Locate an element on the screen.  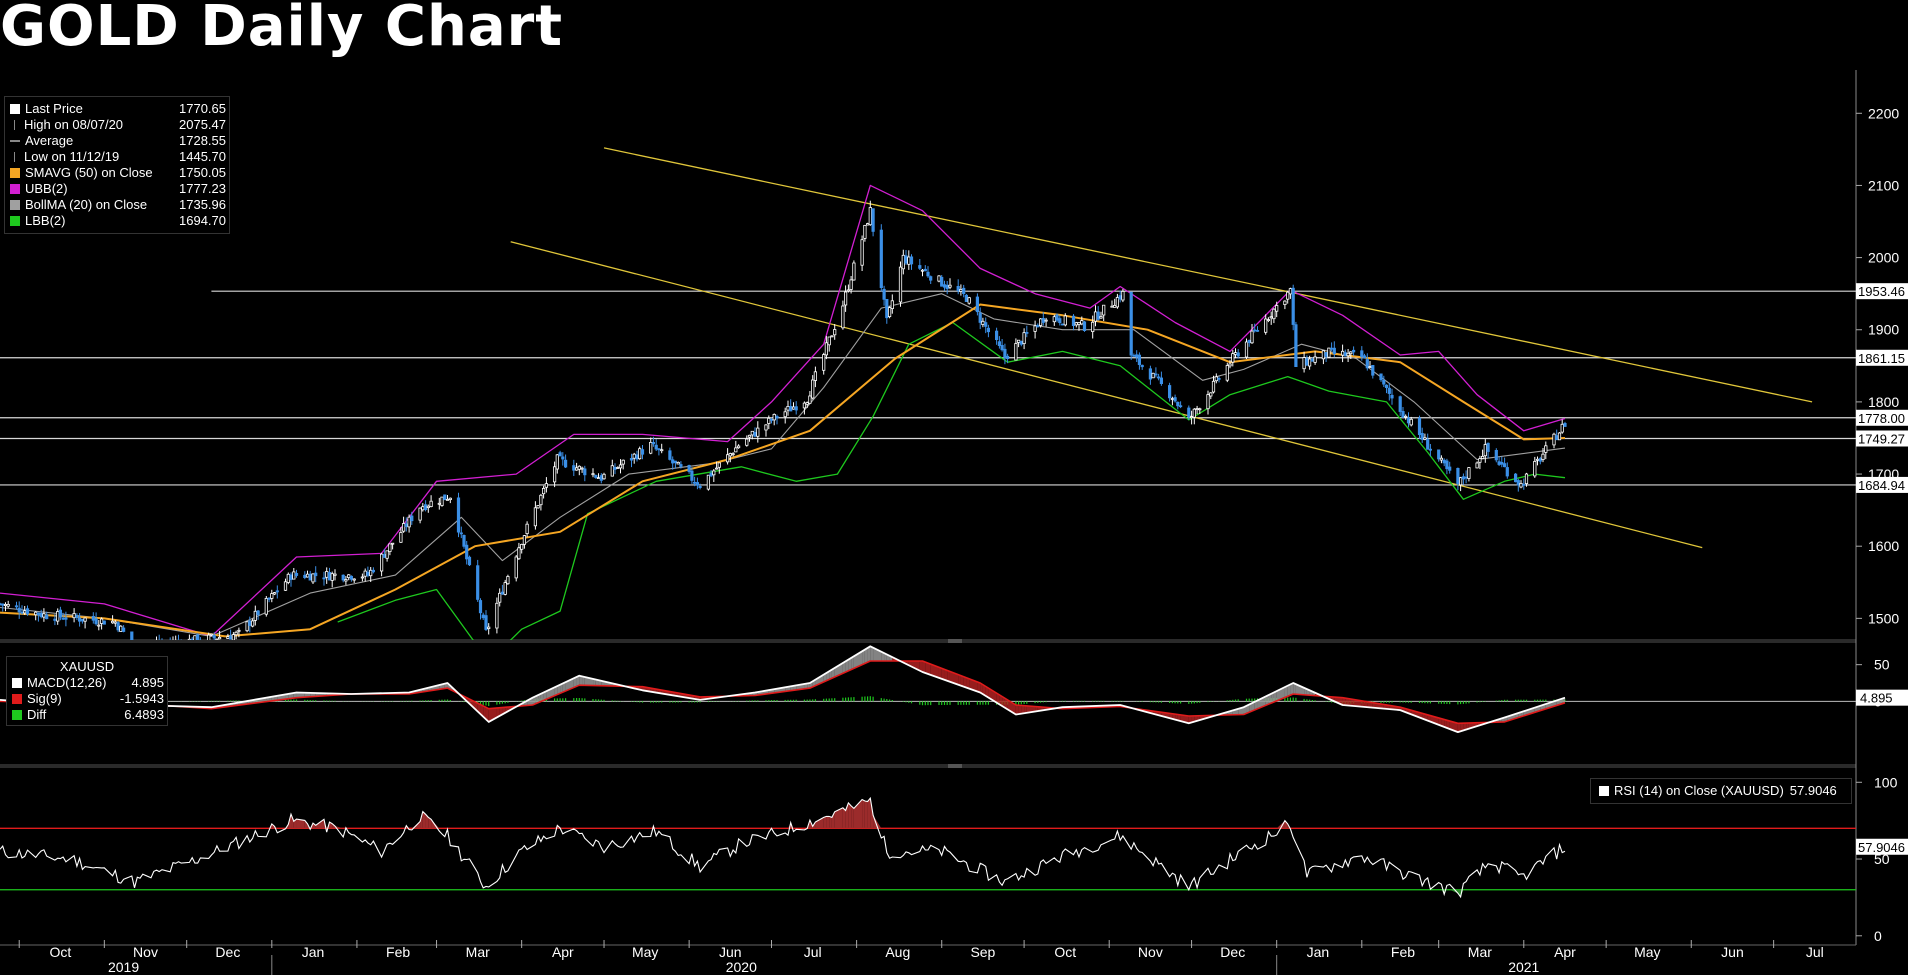
legend-value: 2075.47 is located at coordinates (202, 124).